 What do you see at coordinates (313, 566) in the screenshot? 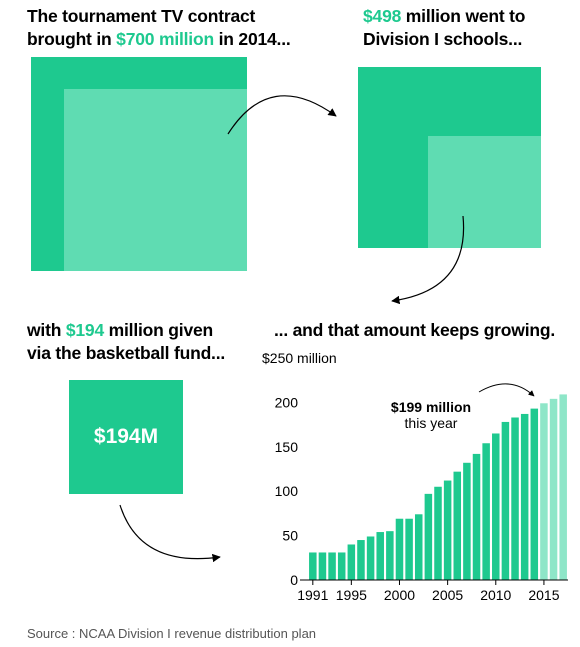
I see `bar-1991` at bounding box center [313, 566].